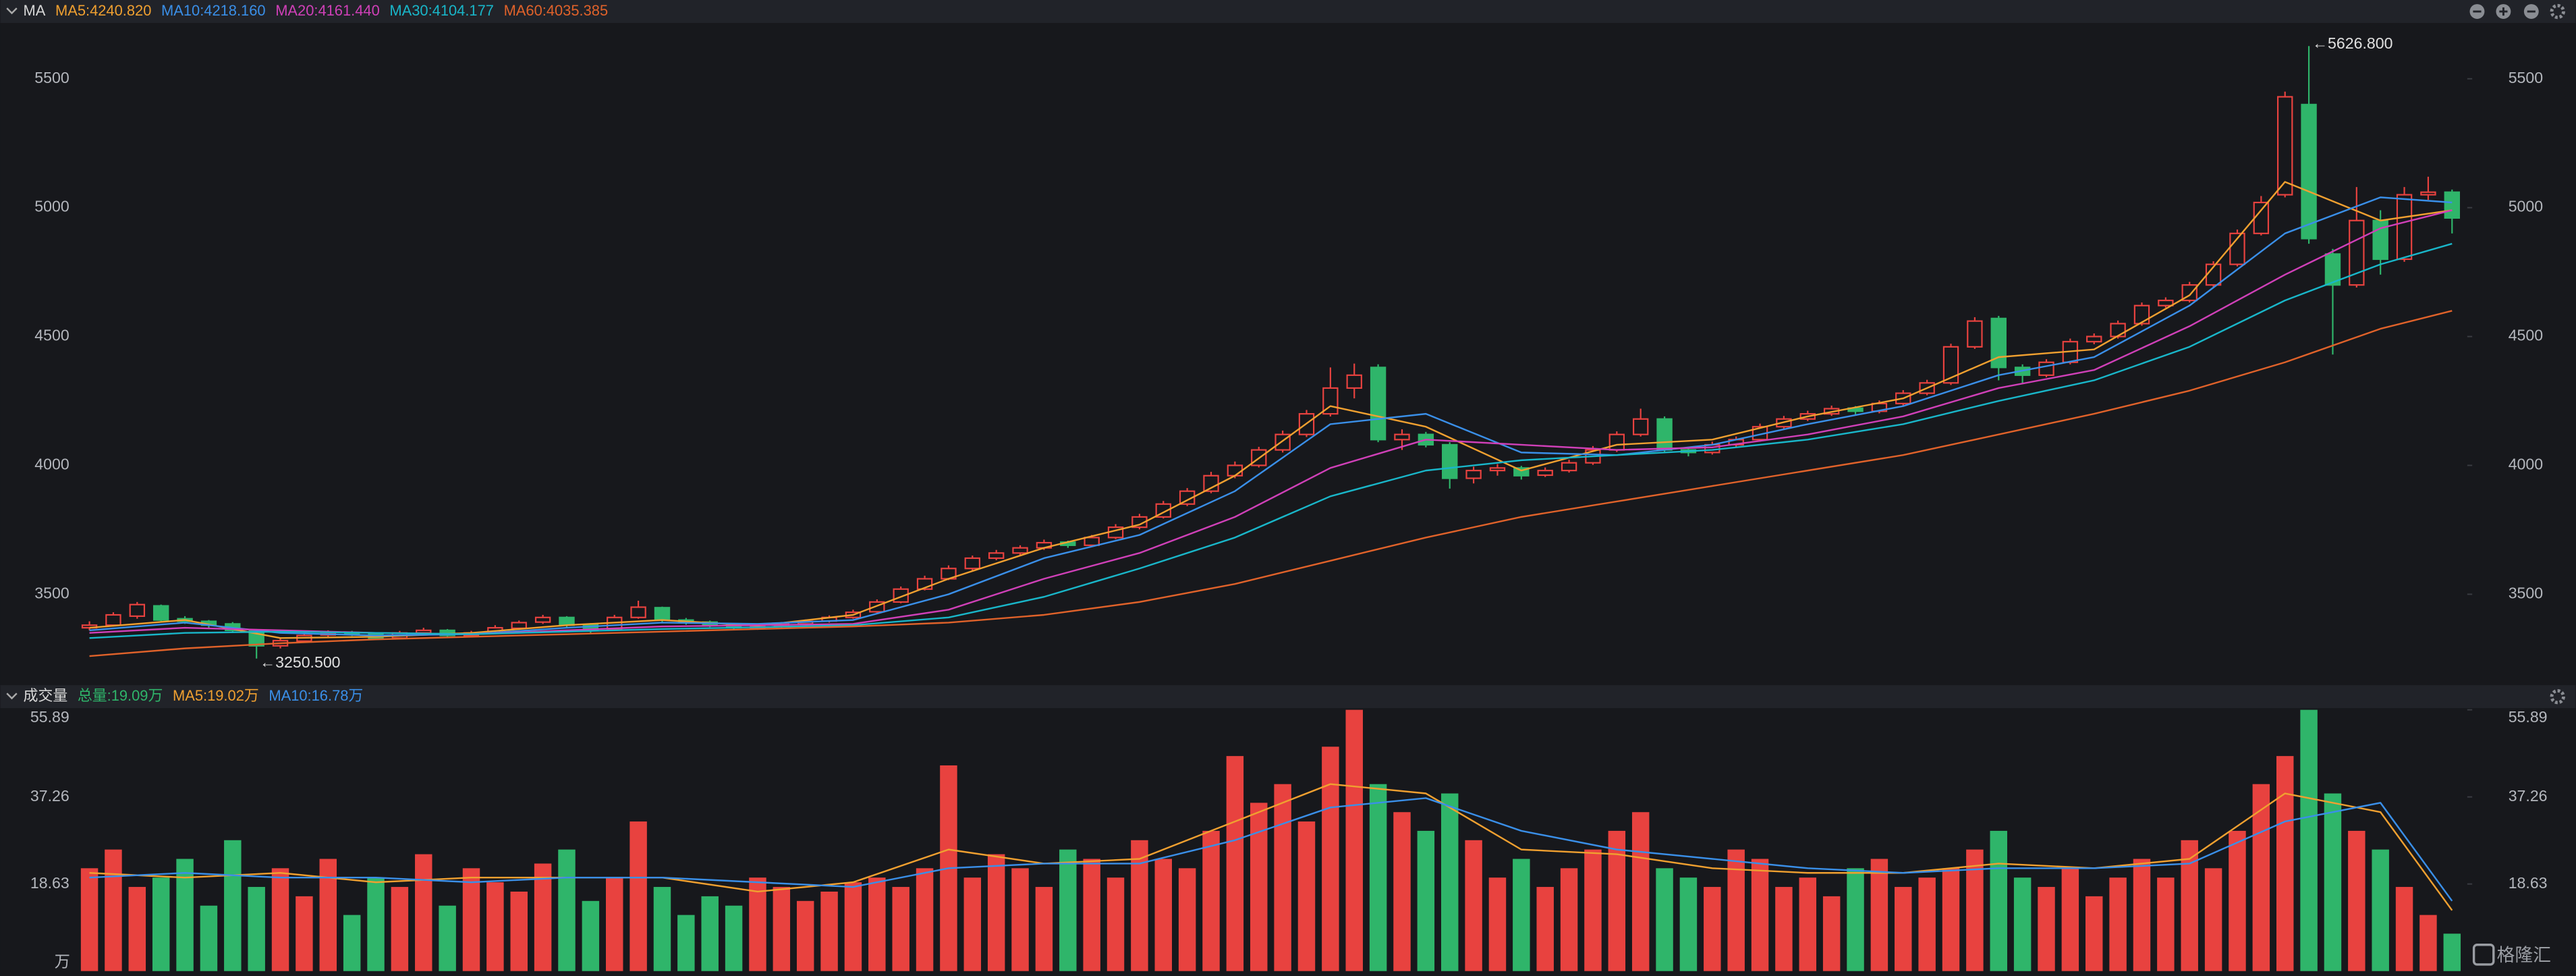 This screenshot has height=976, width=2576. I want to click on ma-line, so click(1271, 849).